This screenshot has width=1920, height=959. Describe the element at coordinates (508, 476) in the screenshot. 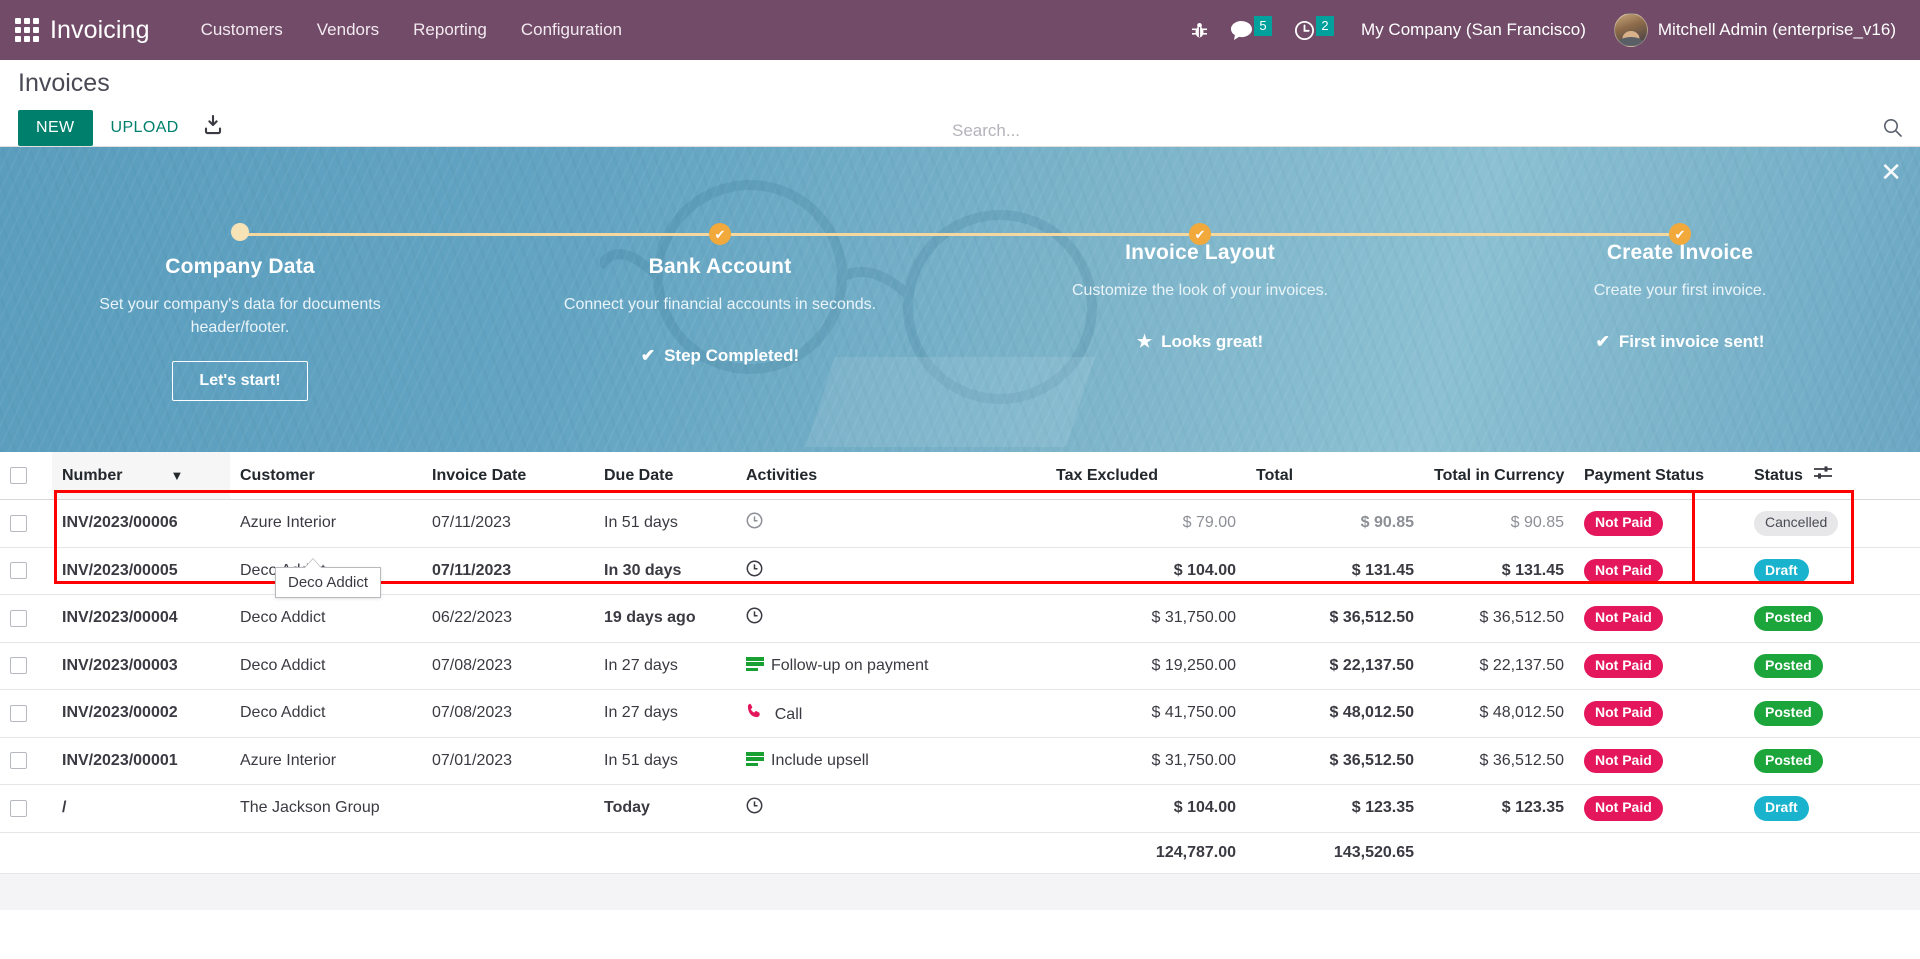

I see `column-header-invoice-date: Invoice Date` at that location.